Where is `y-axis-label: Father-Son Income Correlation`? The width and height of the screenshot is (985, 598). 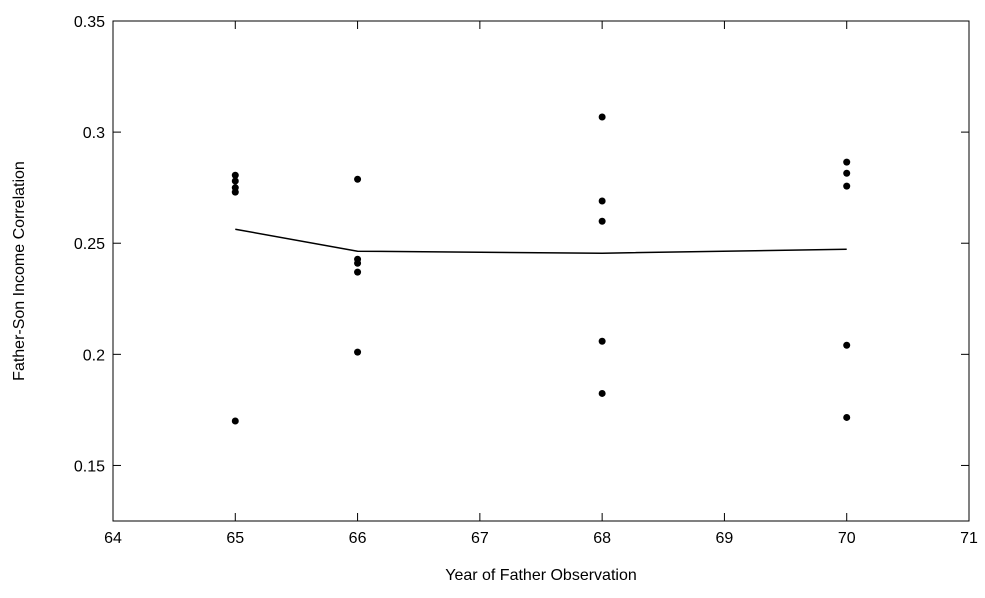 y-axis-label: Father-Son Income Correlation is located at coordinates (19, 271).